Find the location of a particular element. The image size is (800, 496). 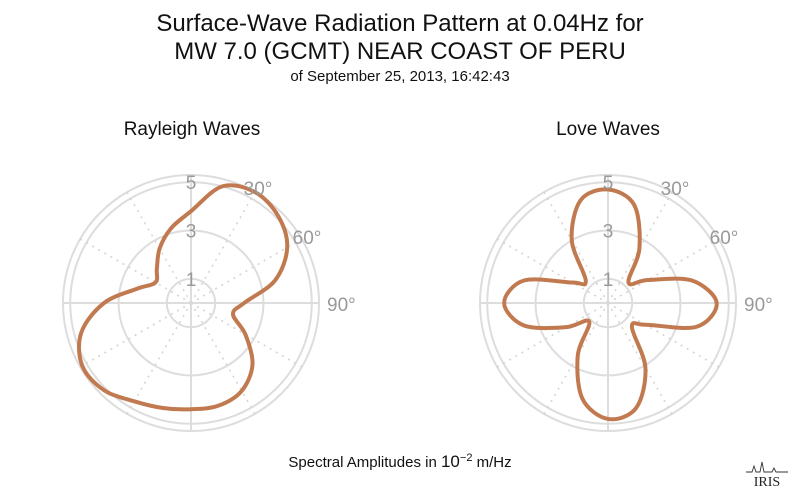

rayleigh-radial-tick-1: 1 is located at coordinates (191, 280).